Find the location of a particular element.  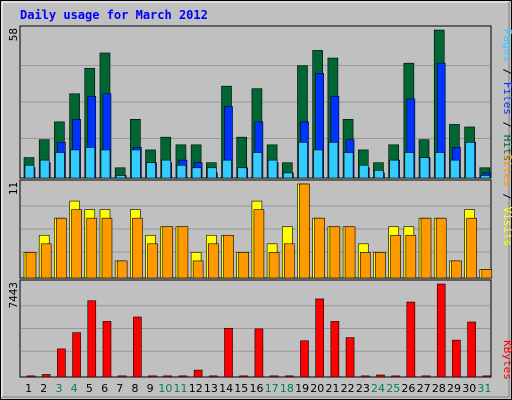

x-tick-day-22: 22 is located at coordinates (348, 388).